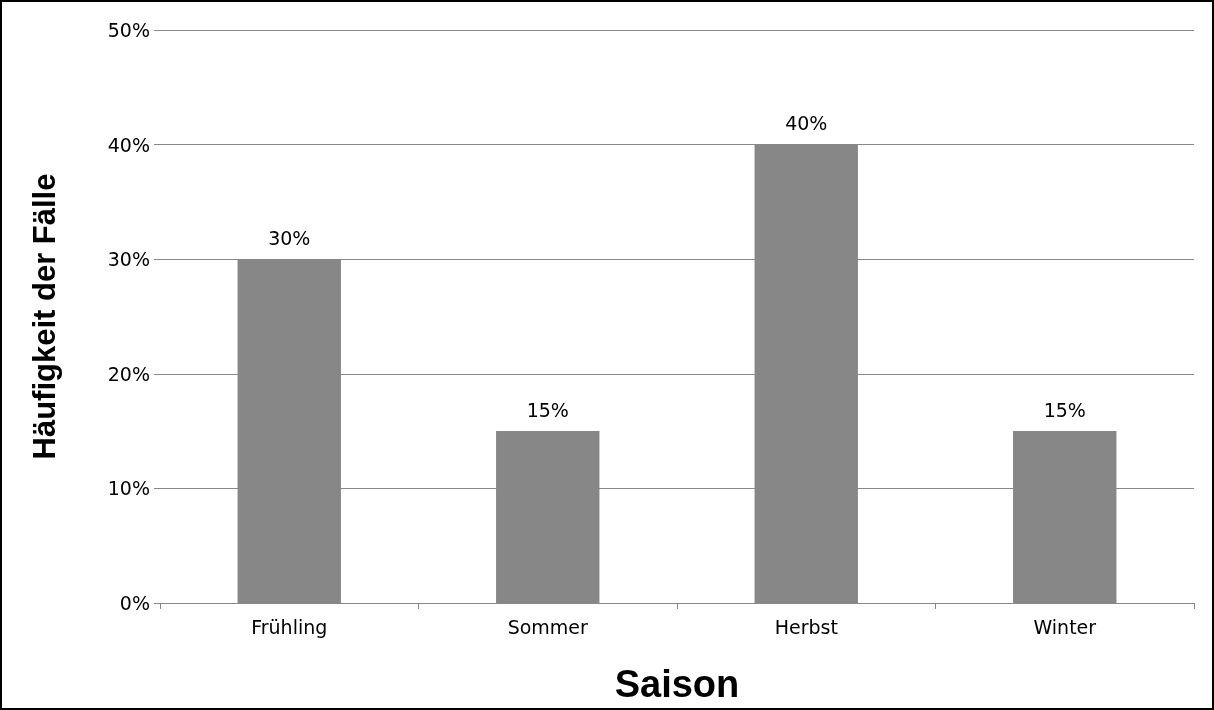 Image resolution: width=1214 pixels, height=710 pixels. I want to click on y-tick-label: 50%, so click(128, 30).